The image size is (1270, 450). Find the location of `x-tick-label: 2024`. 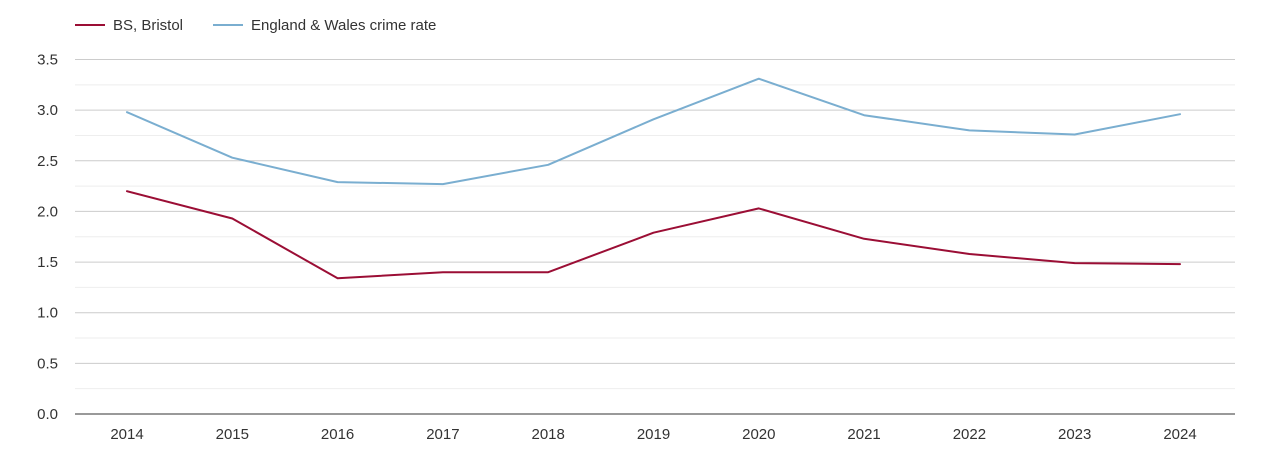

x-tick-label: 2024 is located at coordinates (1179, 434).